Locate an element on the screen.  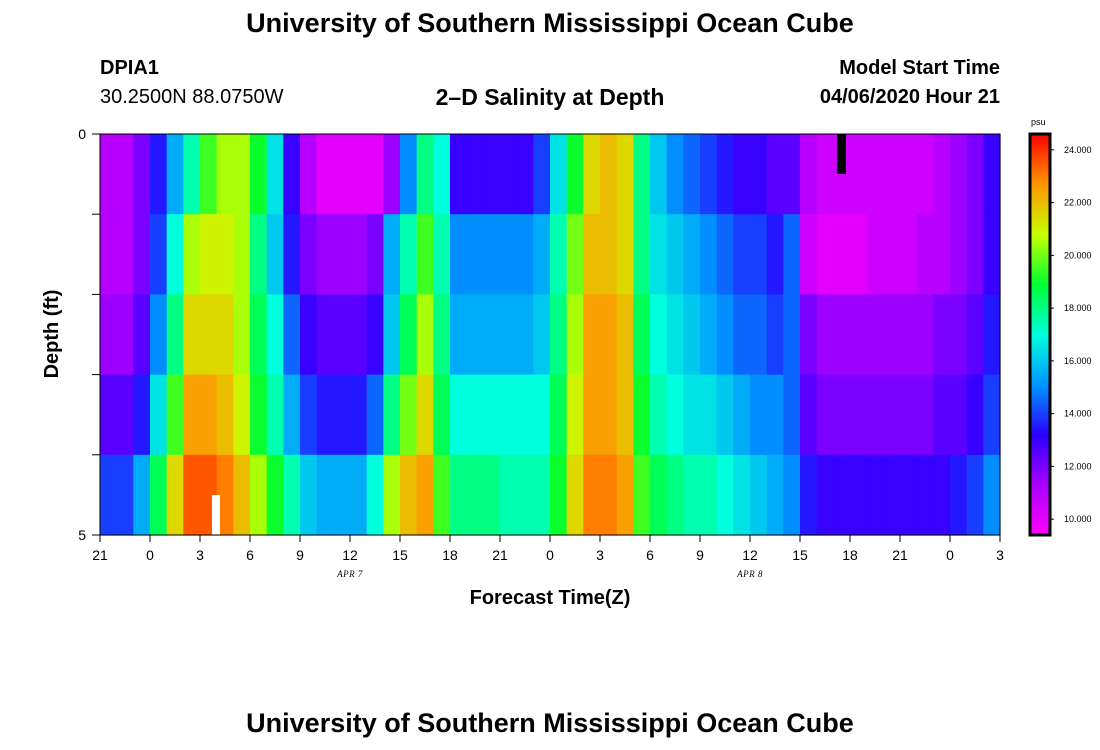
chart-title: 2–D Salinity at Depth is located at coordinates (550, 97).